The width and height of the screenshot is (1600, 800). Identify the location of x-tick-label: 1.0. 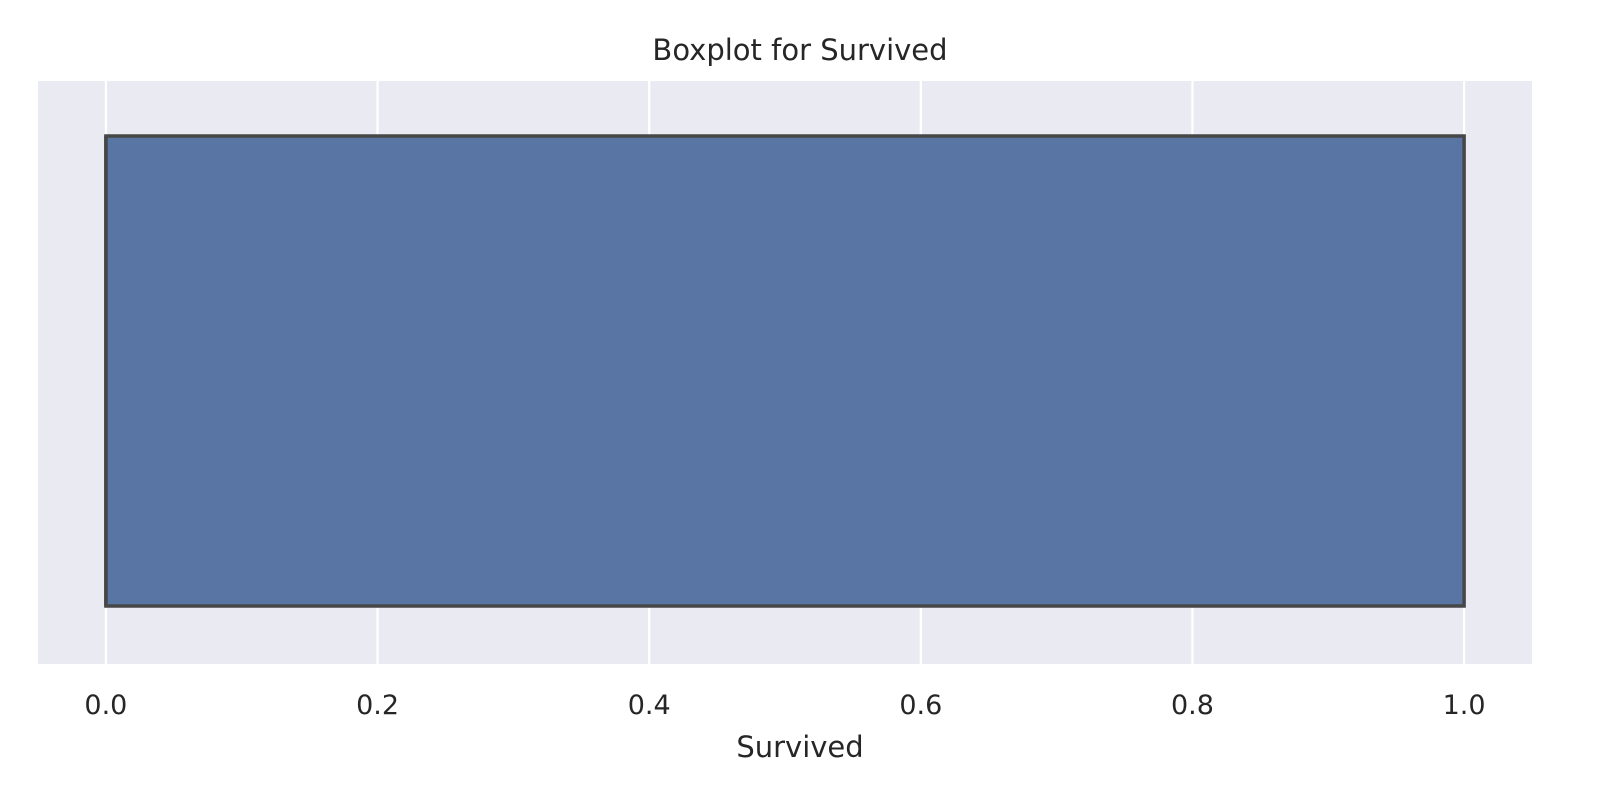
(1464, 705).